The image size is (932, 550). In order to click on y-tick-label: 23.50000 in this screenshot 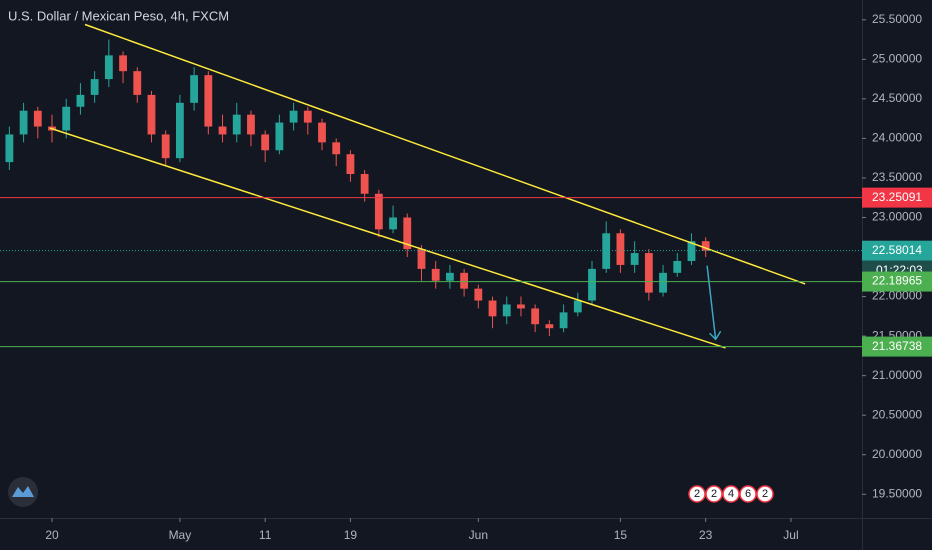, I will do `click(897, 177)`.